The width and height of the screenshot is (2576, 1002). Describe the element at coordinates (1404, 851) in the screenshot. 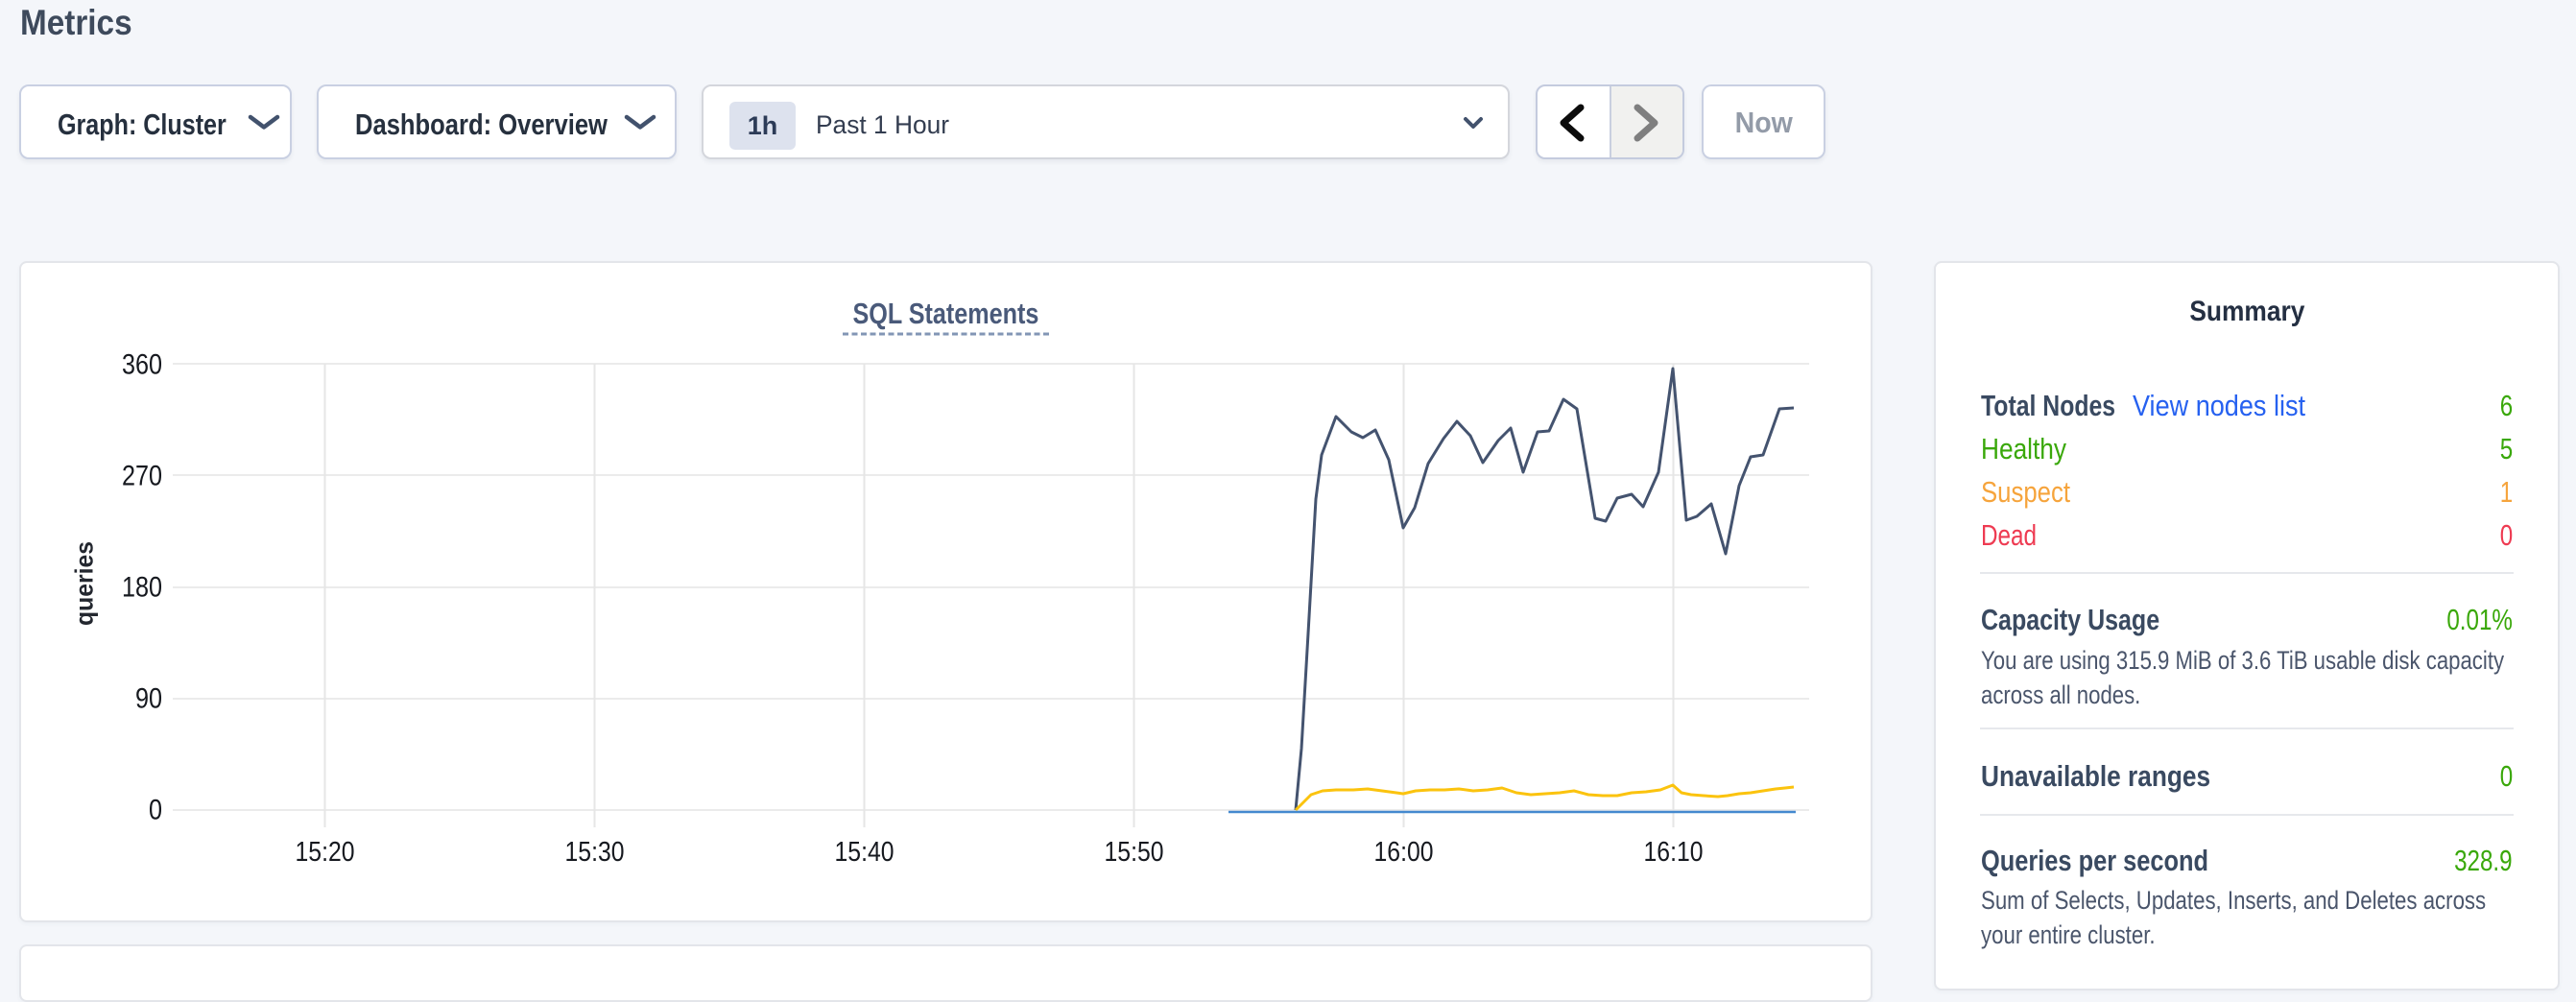

I see `svg-text: 16:00` at that location.